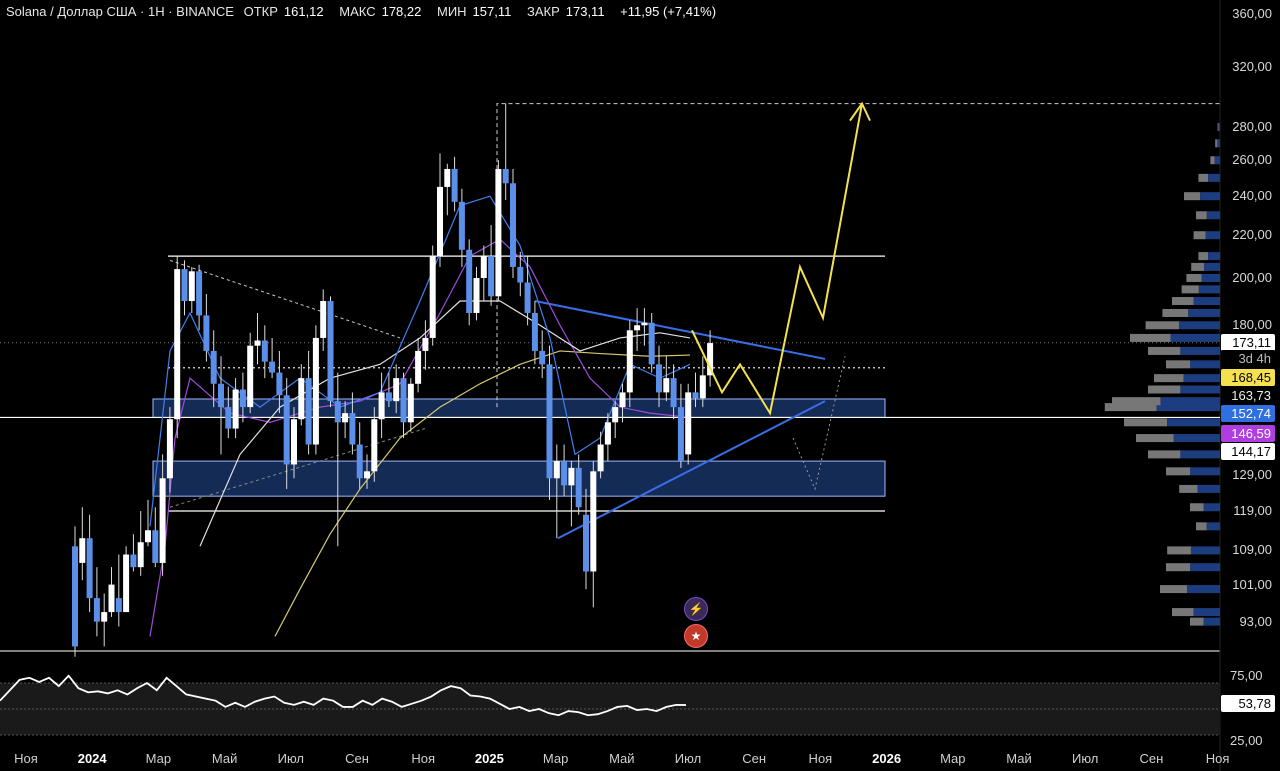  Describe the element at coordinates (1246, 740) in the screenshot. I see `rsi-lower-label: 25,00` at that location.